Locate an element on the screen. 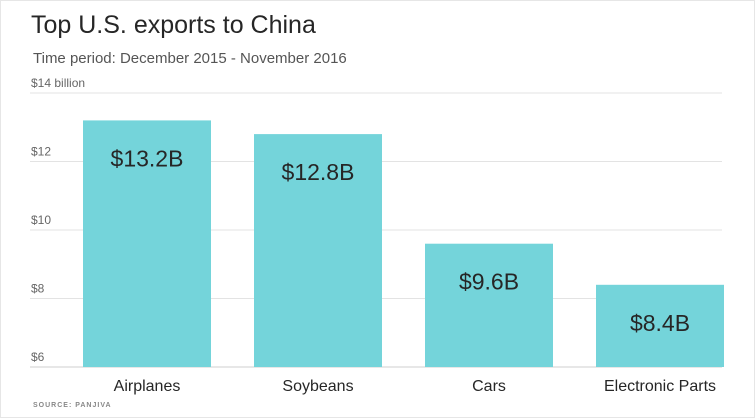 The height and width of the screenshot is (418, 755). x-tick-label: Cars is located at coordinates (489, 386).